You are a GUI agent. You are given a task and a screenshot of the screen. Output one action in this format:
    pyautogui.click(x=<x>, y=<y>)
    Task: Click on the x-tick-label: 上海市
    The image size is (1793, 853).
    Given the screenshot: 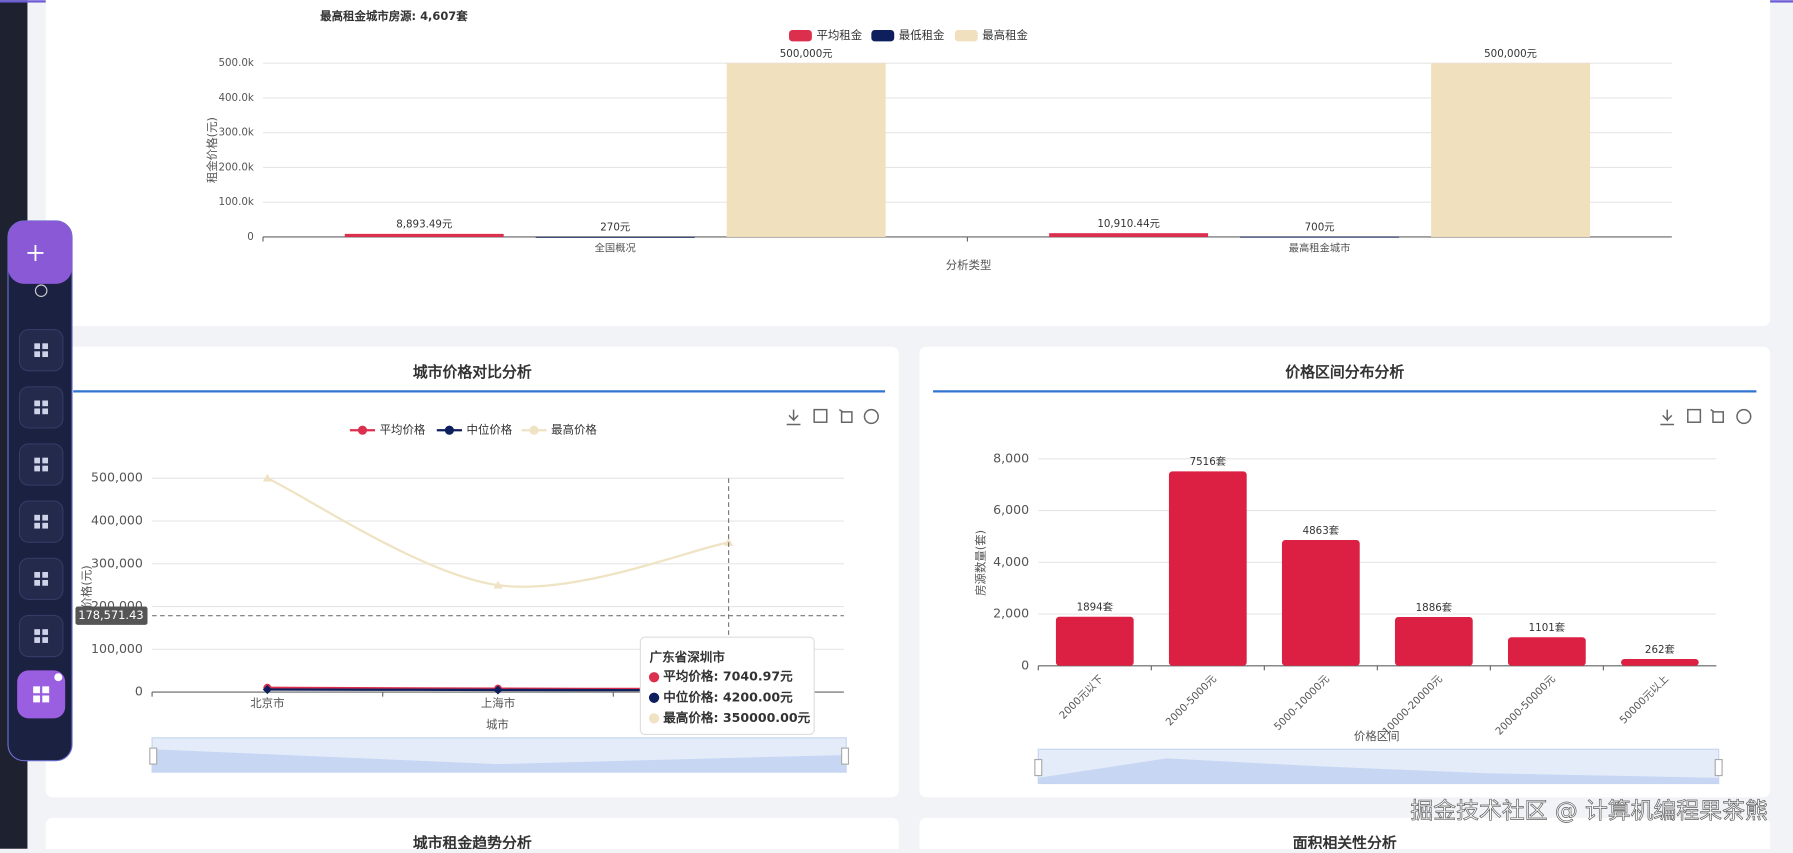 What is the action you would take?
    pyautogui.click(x=498, y=703)
    